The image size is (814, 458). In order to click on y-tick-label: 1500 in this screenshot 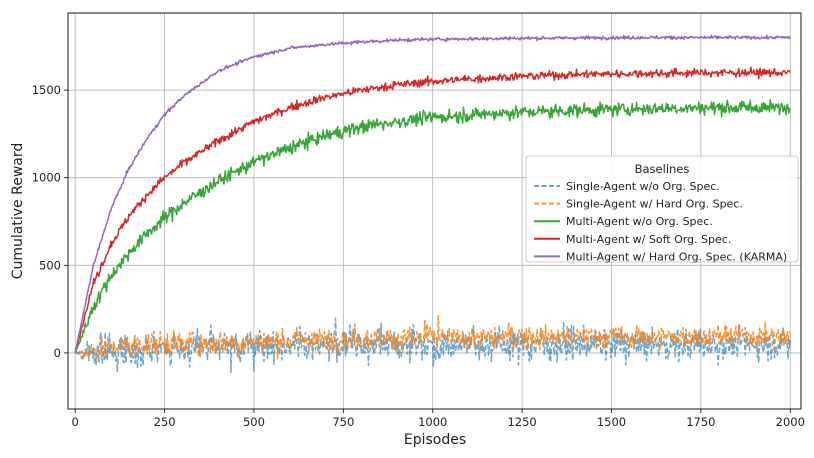, I will do `click(46, 90)`.